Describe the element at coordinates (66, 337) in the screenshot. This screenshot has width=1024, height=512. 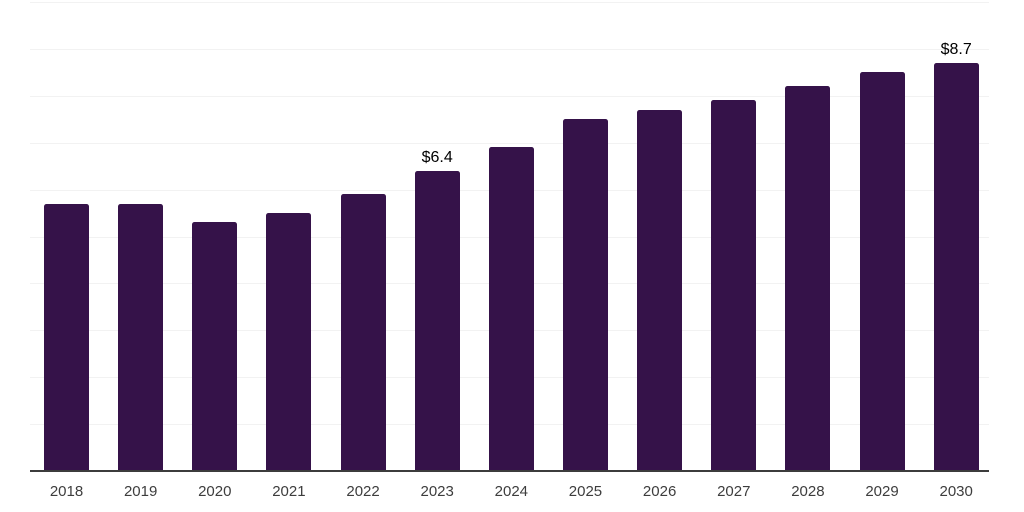
I see `bar-2018` at that location.